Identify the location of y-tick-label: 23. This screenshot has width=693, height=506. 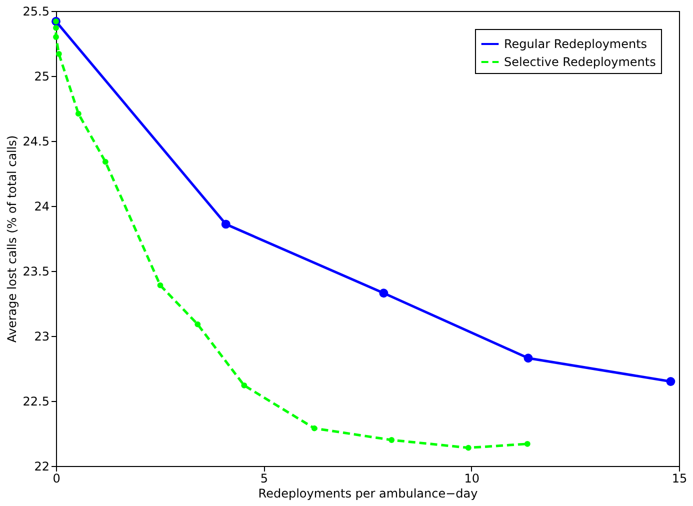
(42, 337).